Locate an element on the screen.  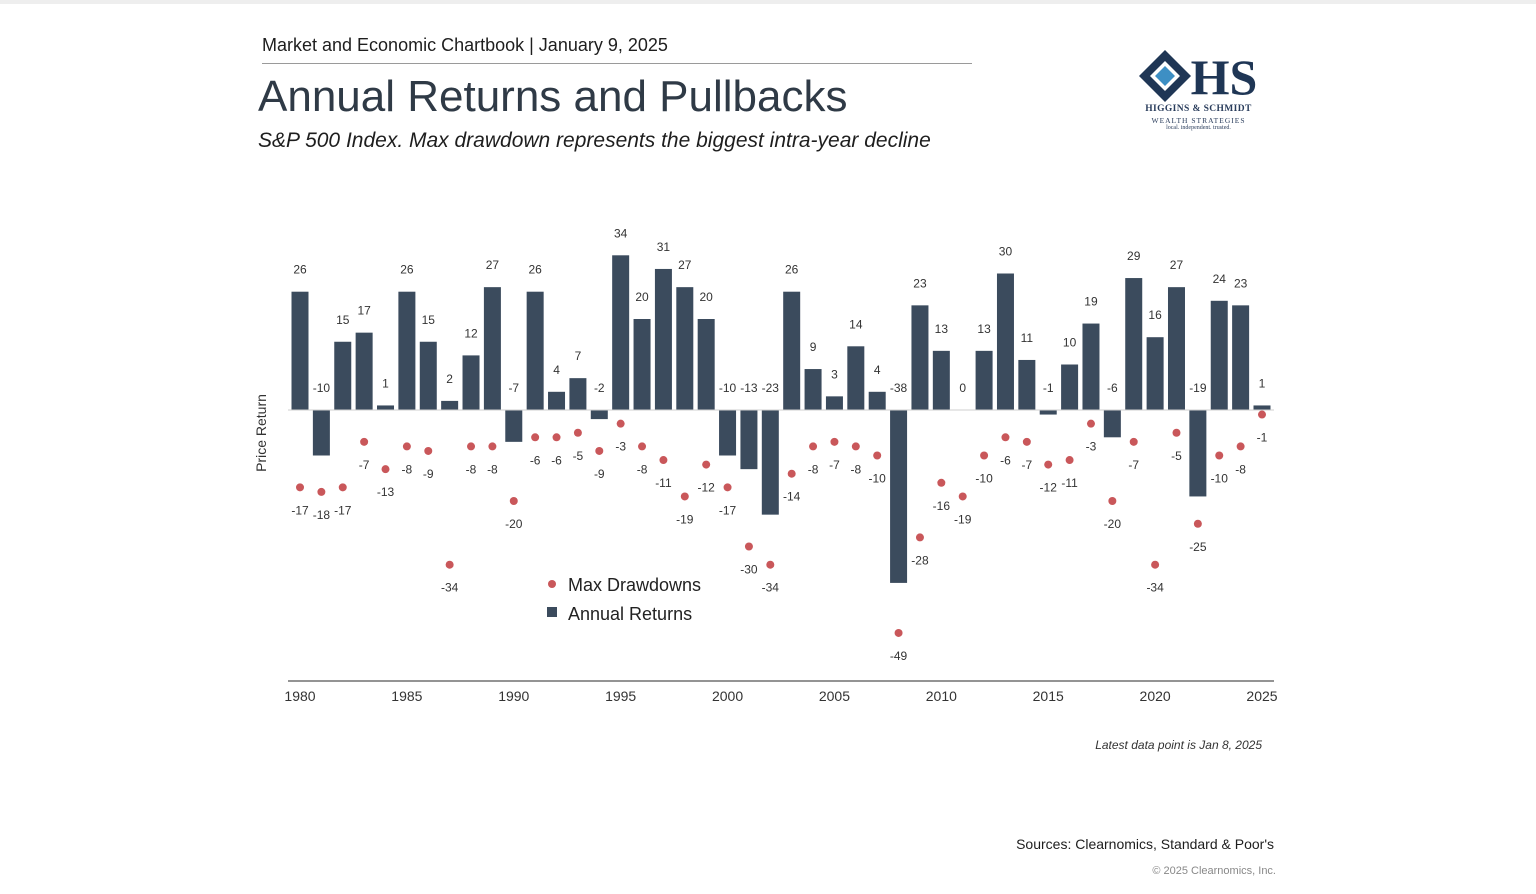
return-bar-2015 is located at coordinates (1048, 412).